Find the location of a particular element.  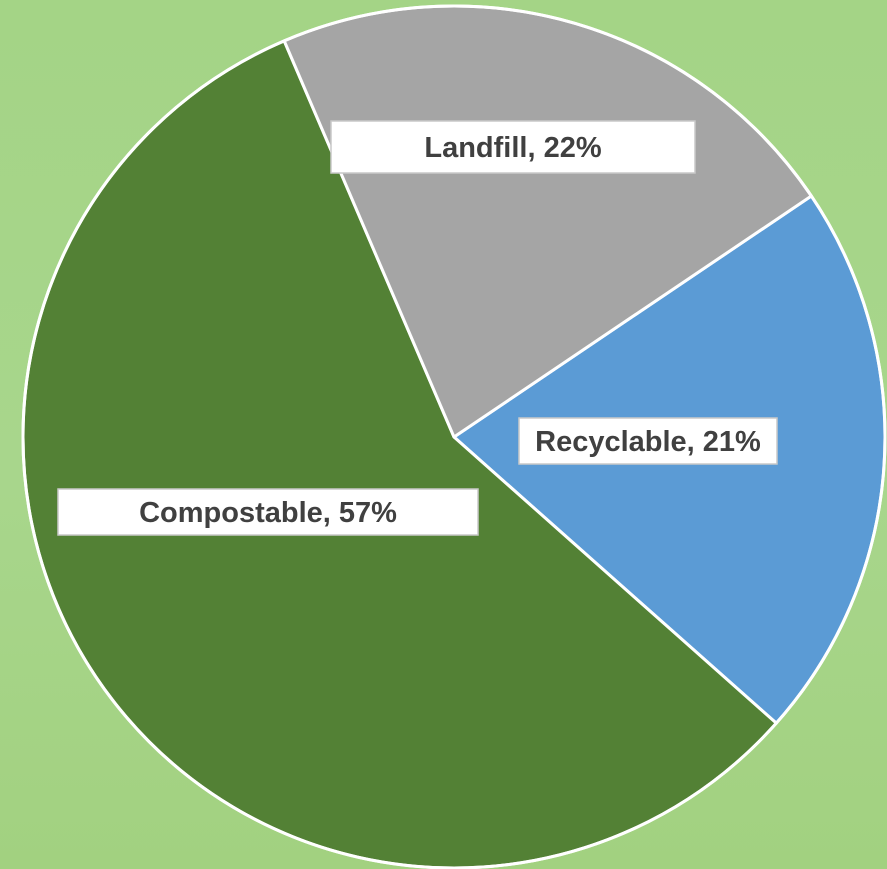

data-label-compostable: Compostable, 57% is located at coordinates (268, 512).